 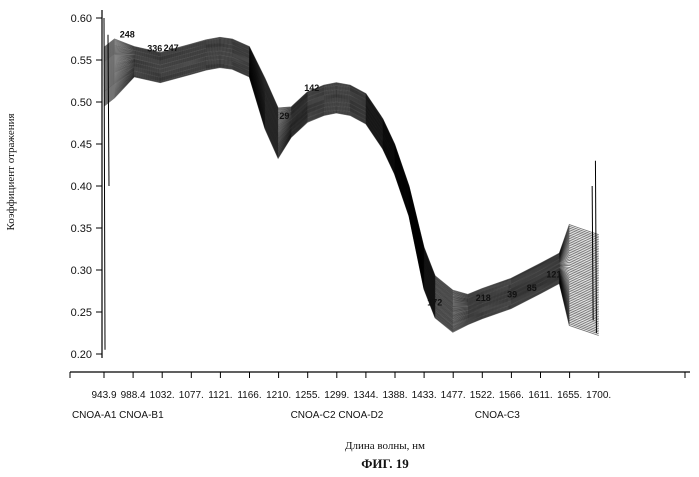 What do you see at coordinates (424, 395) in the screenshot?
I see `x-tick-label: 1433.` at bounding box center [424, 395].